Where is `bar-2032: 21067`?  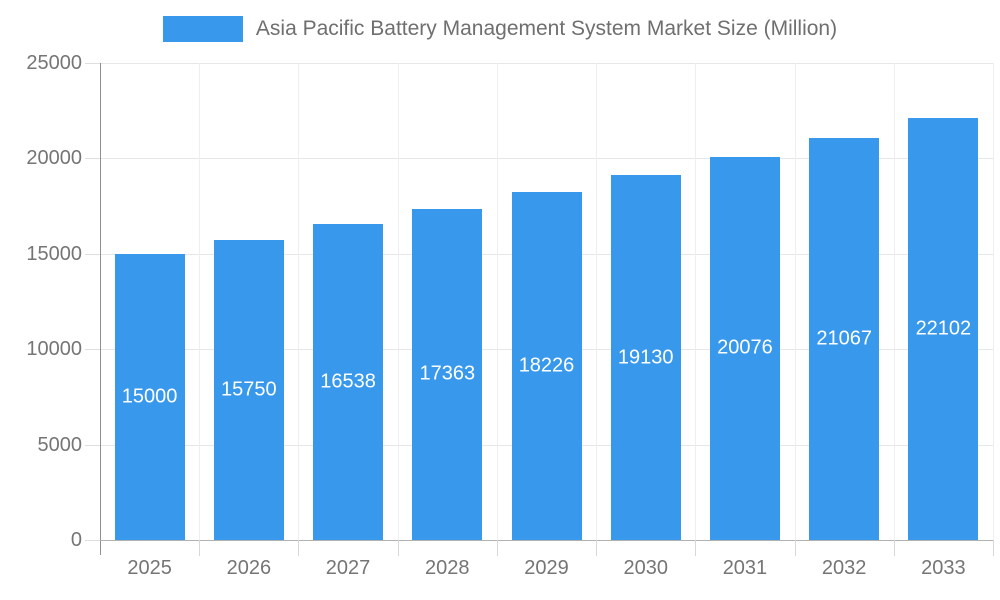
bar-2032: 21067 is located at coordinates (844, 339).